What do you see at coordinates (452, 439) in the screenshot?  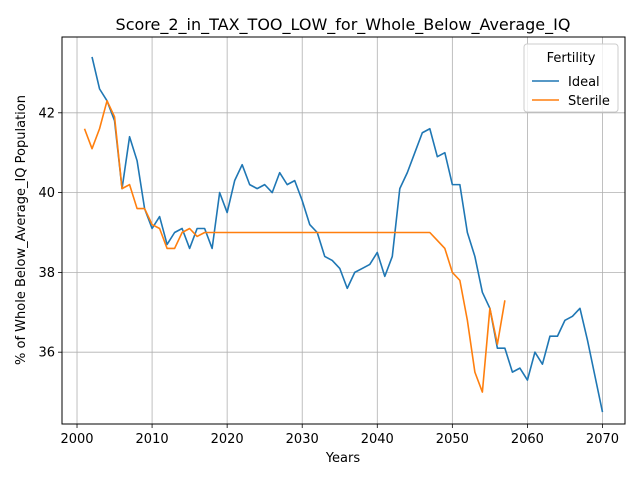 I see `x-tick-label: 2050` at bounding box center [452, 439].